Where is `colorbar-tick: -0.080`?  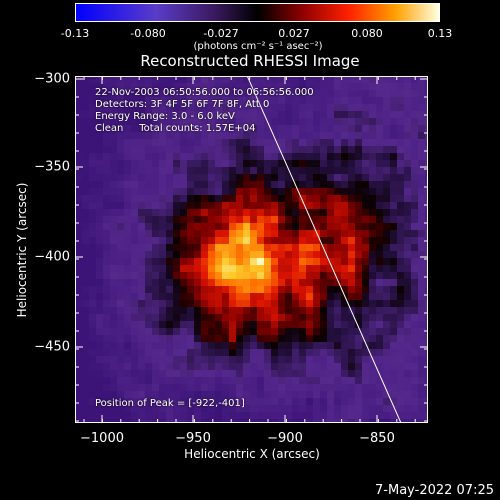
colorbar-tick: -0.080 is located at coordinates (148, 33).